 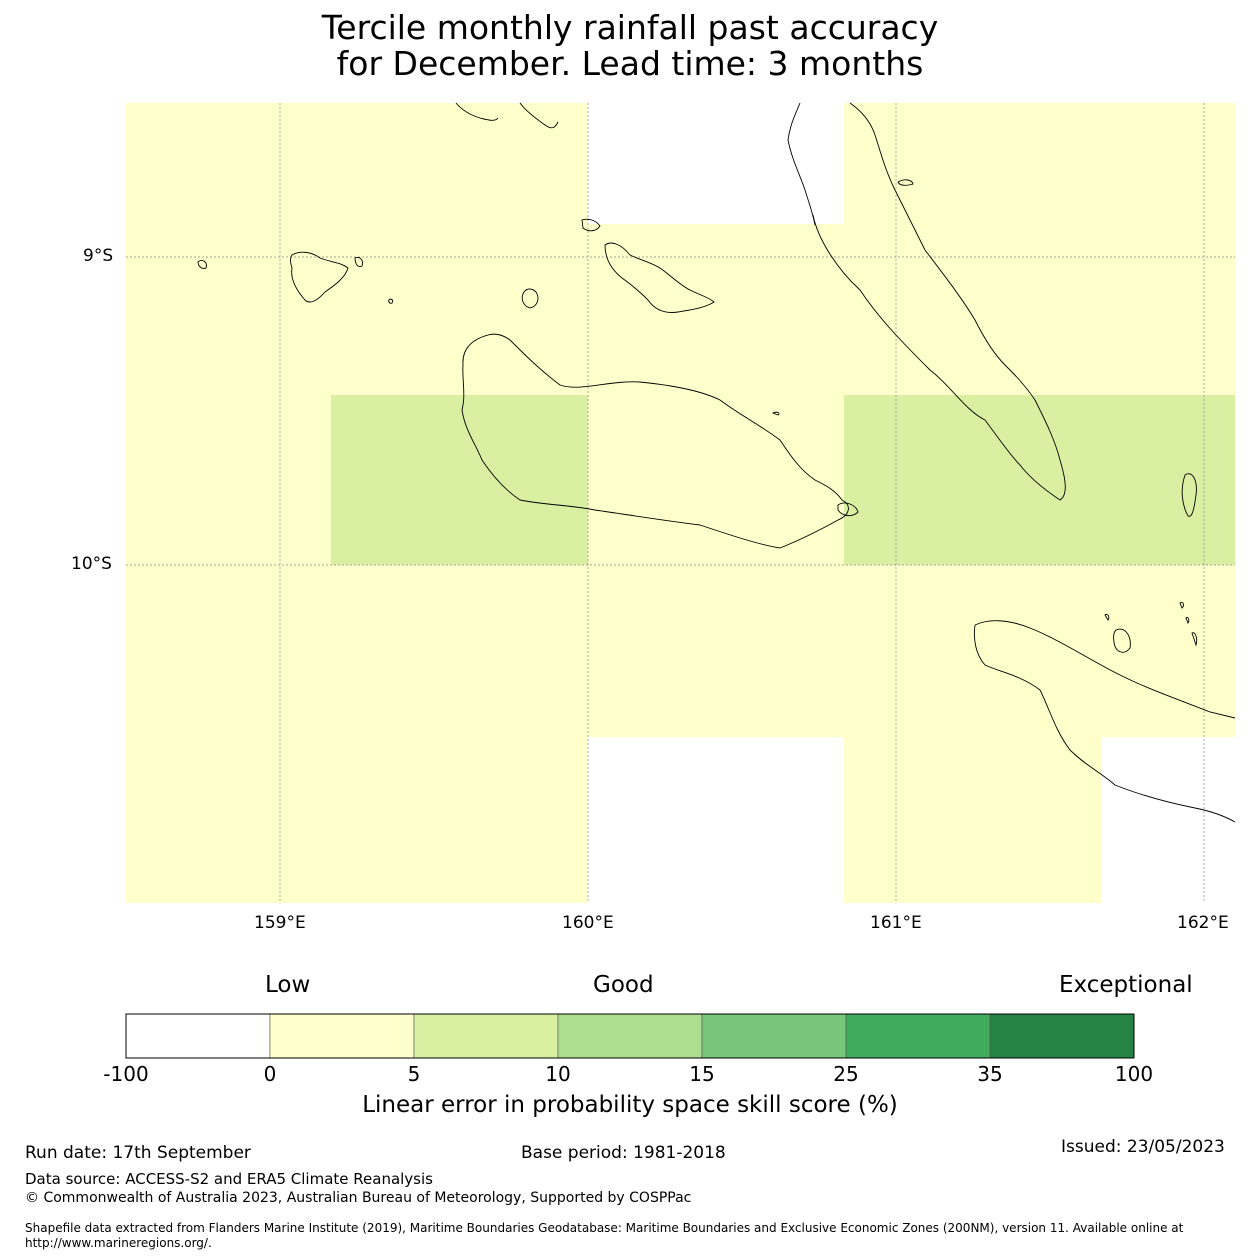 What do you see at coordinates (896, 923) in the screenshot?
I see `lon-label: 161°E` at bounding box center [896, 923].